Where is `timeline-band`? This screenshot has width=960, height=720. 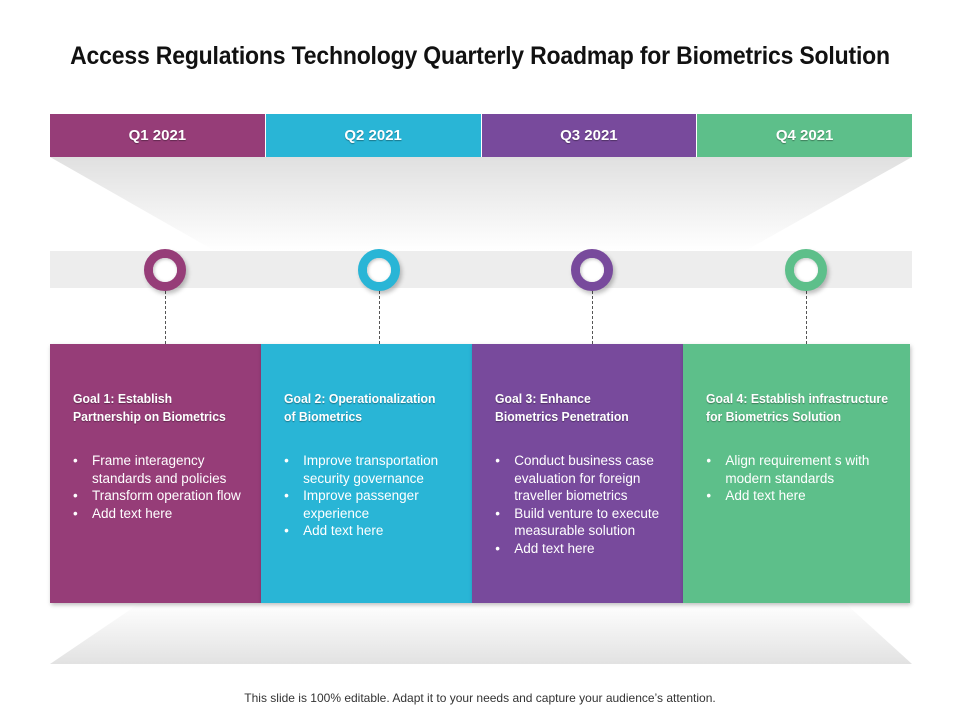
timeline-band is located at coordinates (481, 269).